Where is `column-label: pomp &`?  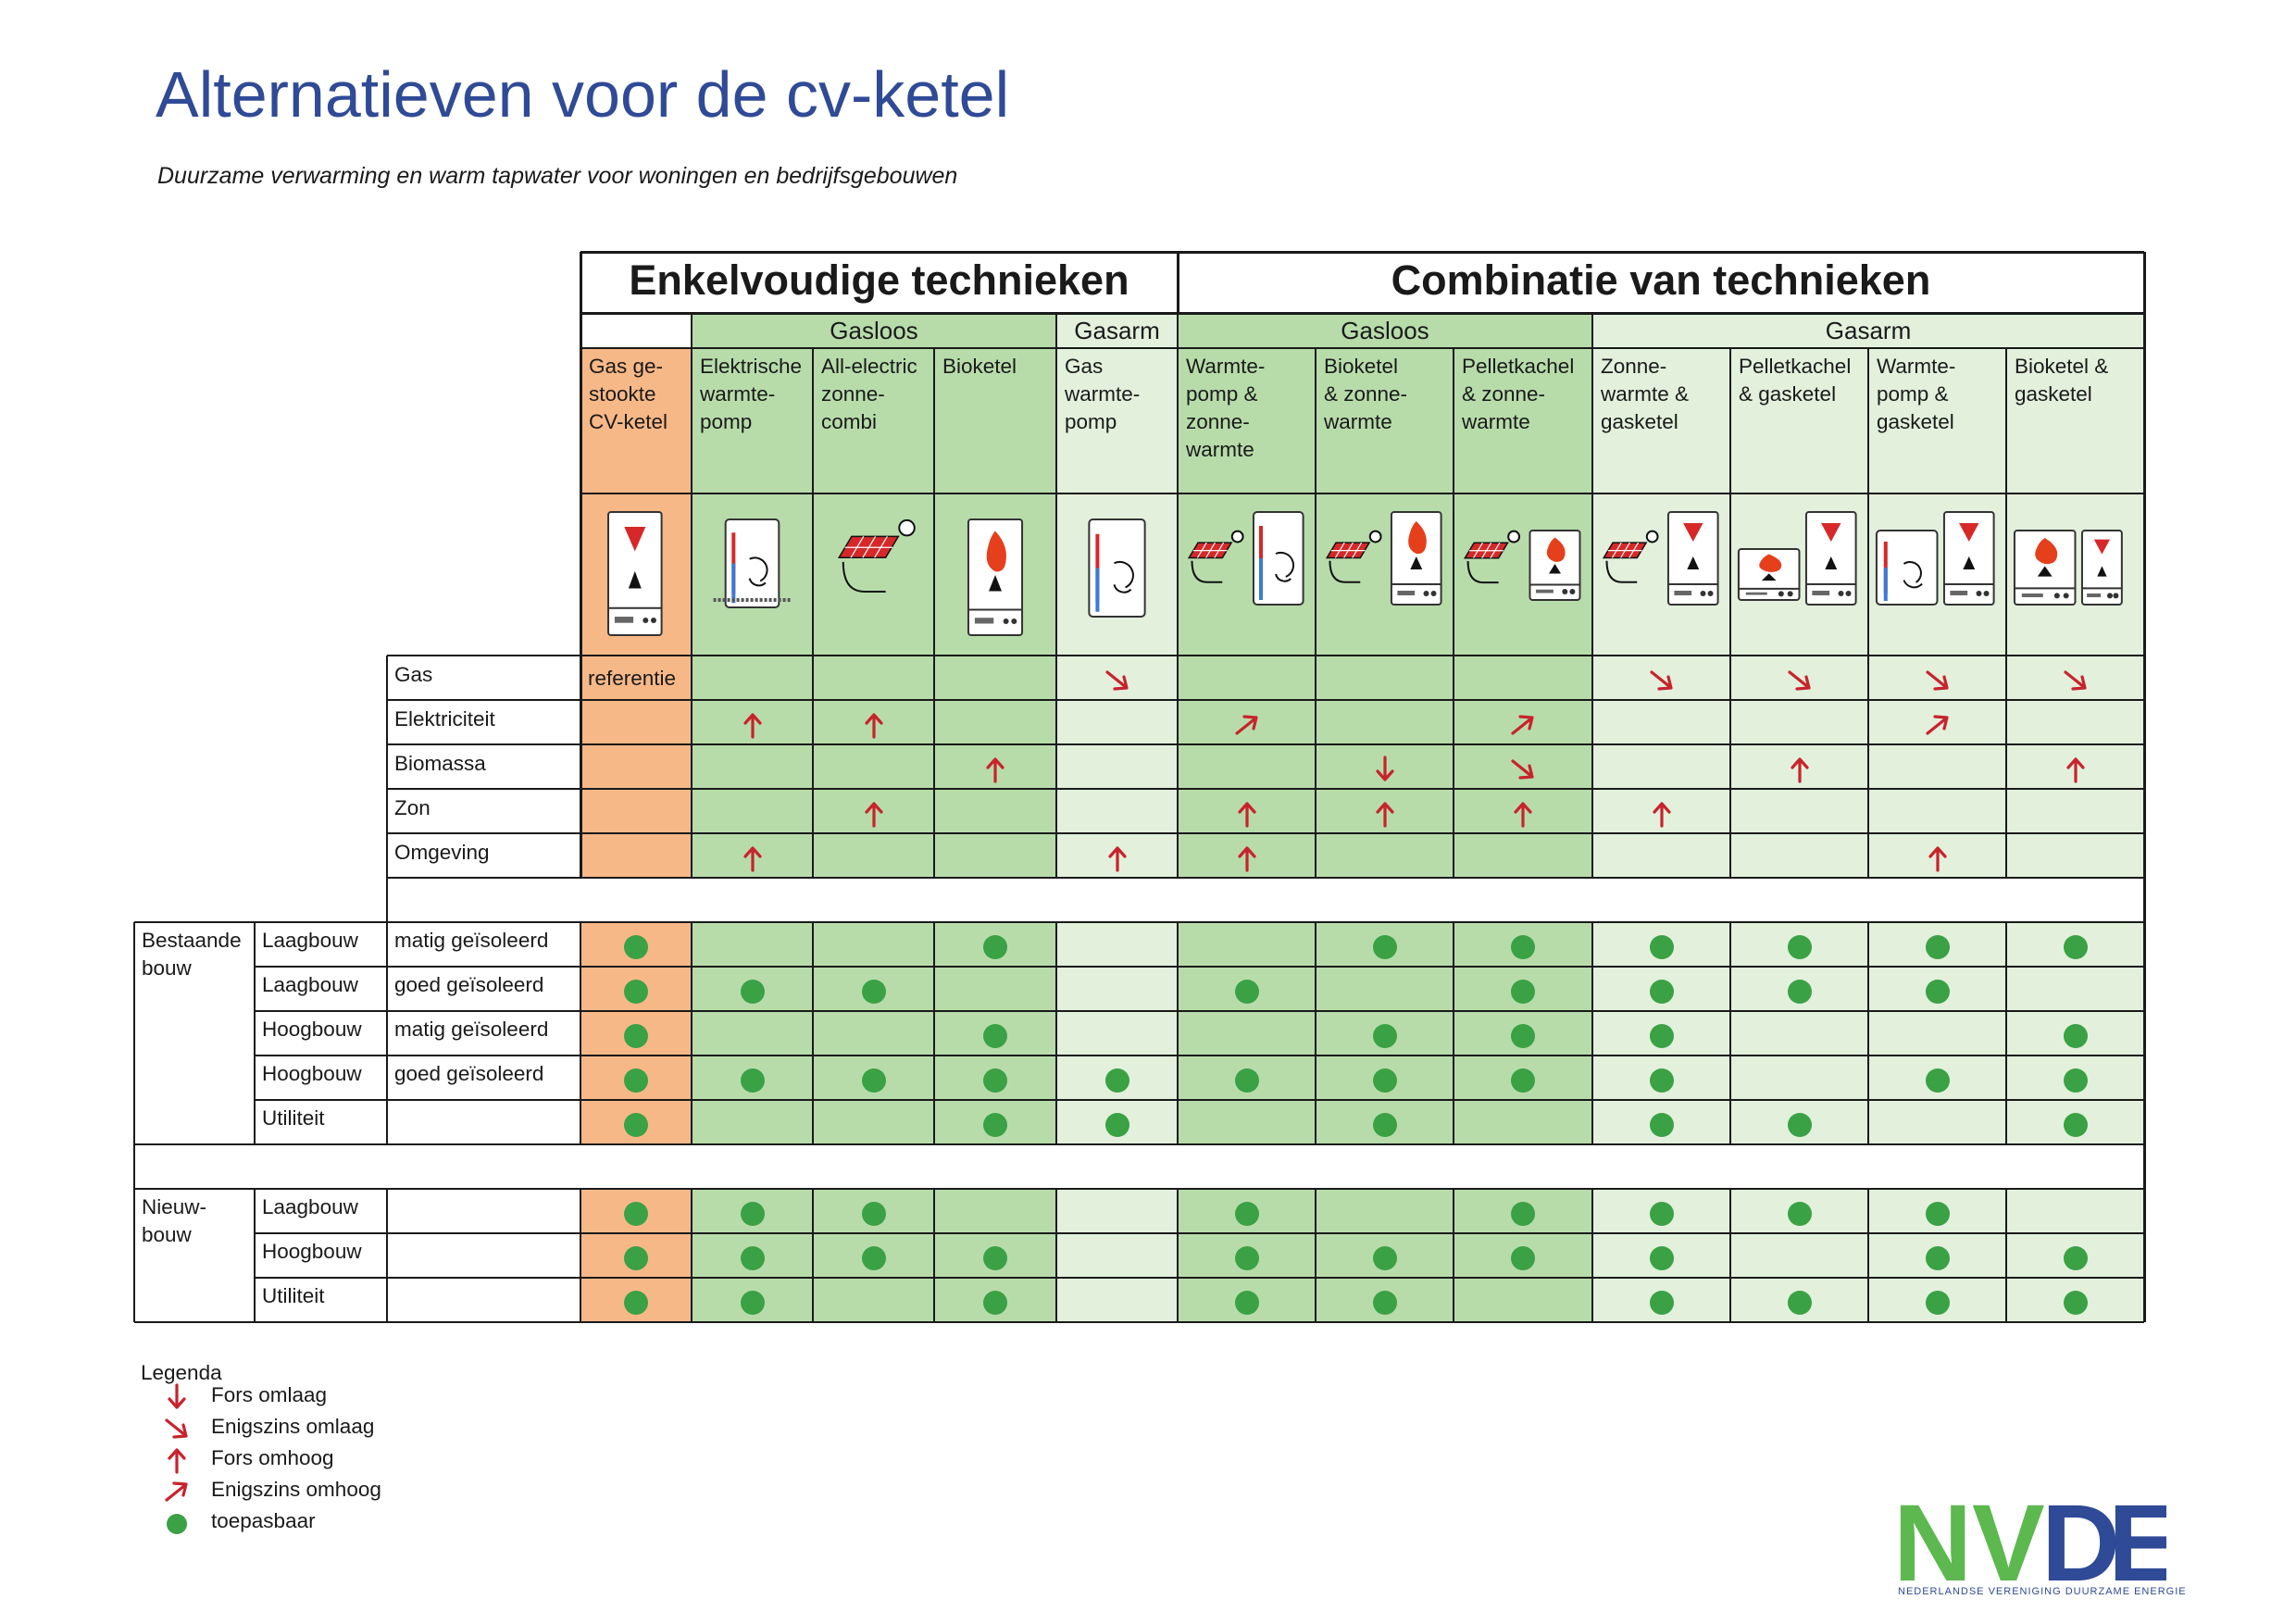
column-label: pomp & is located at coordinates (1222, 394).